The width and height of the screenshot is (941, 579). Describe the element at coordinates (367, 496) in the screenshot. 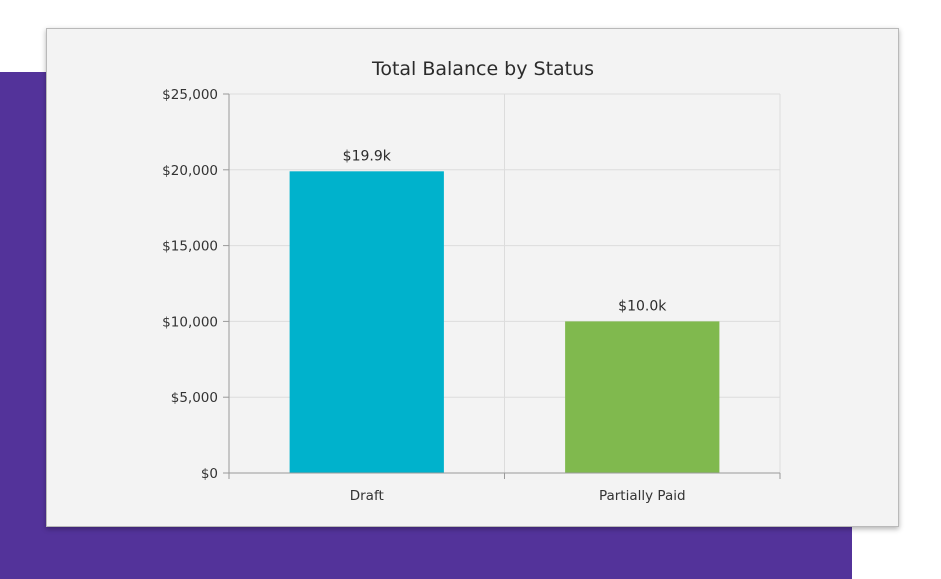

I see `x-tick-label: Draft` at that location.